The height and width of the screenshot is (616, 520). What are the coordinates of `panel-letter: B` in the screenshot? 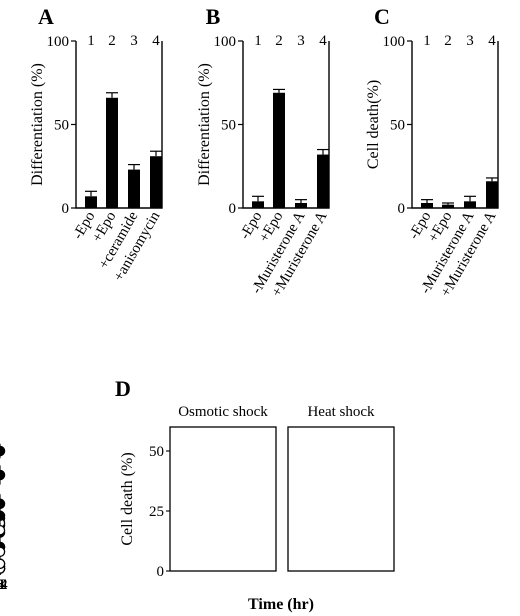 It's located at (213, 16).